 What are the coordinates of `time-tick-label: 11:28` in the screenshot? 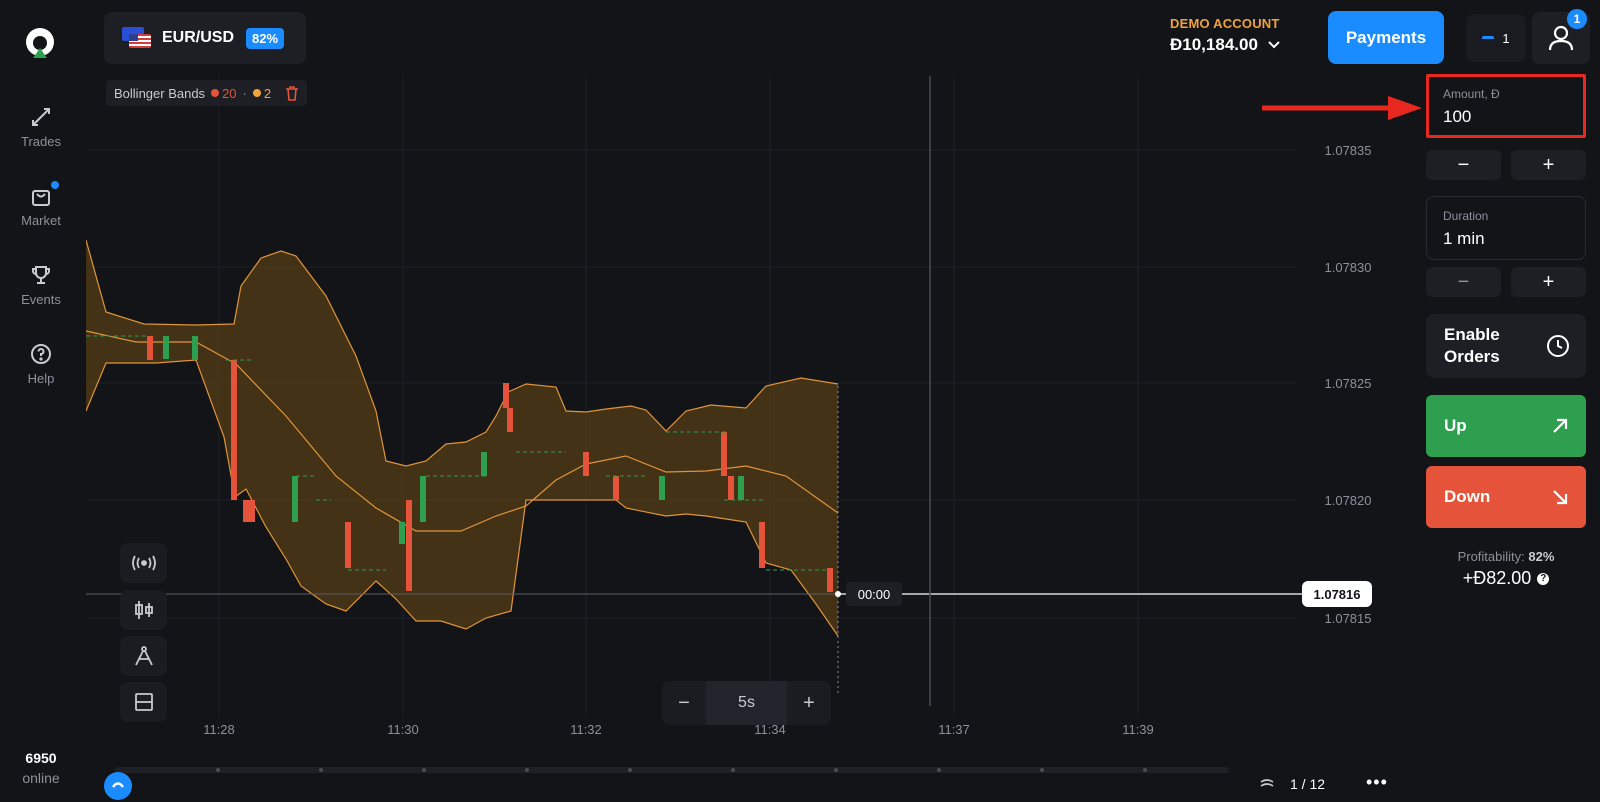 It's located at (219, 729).